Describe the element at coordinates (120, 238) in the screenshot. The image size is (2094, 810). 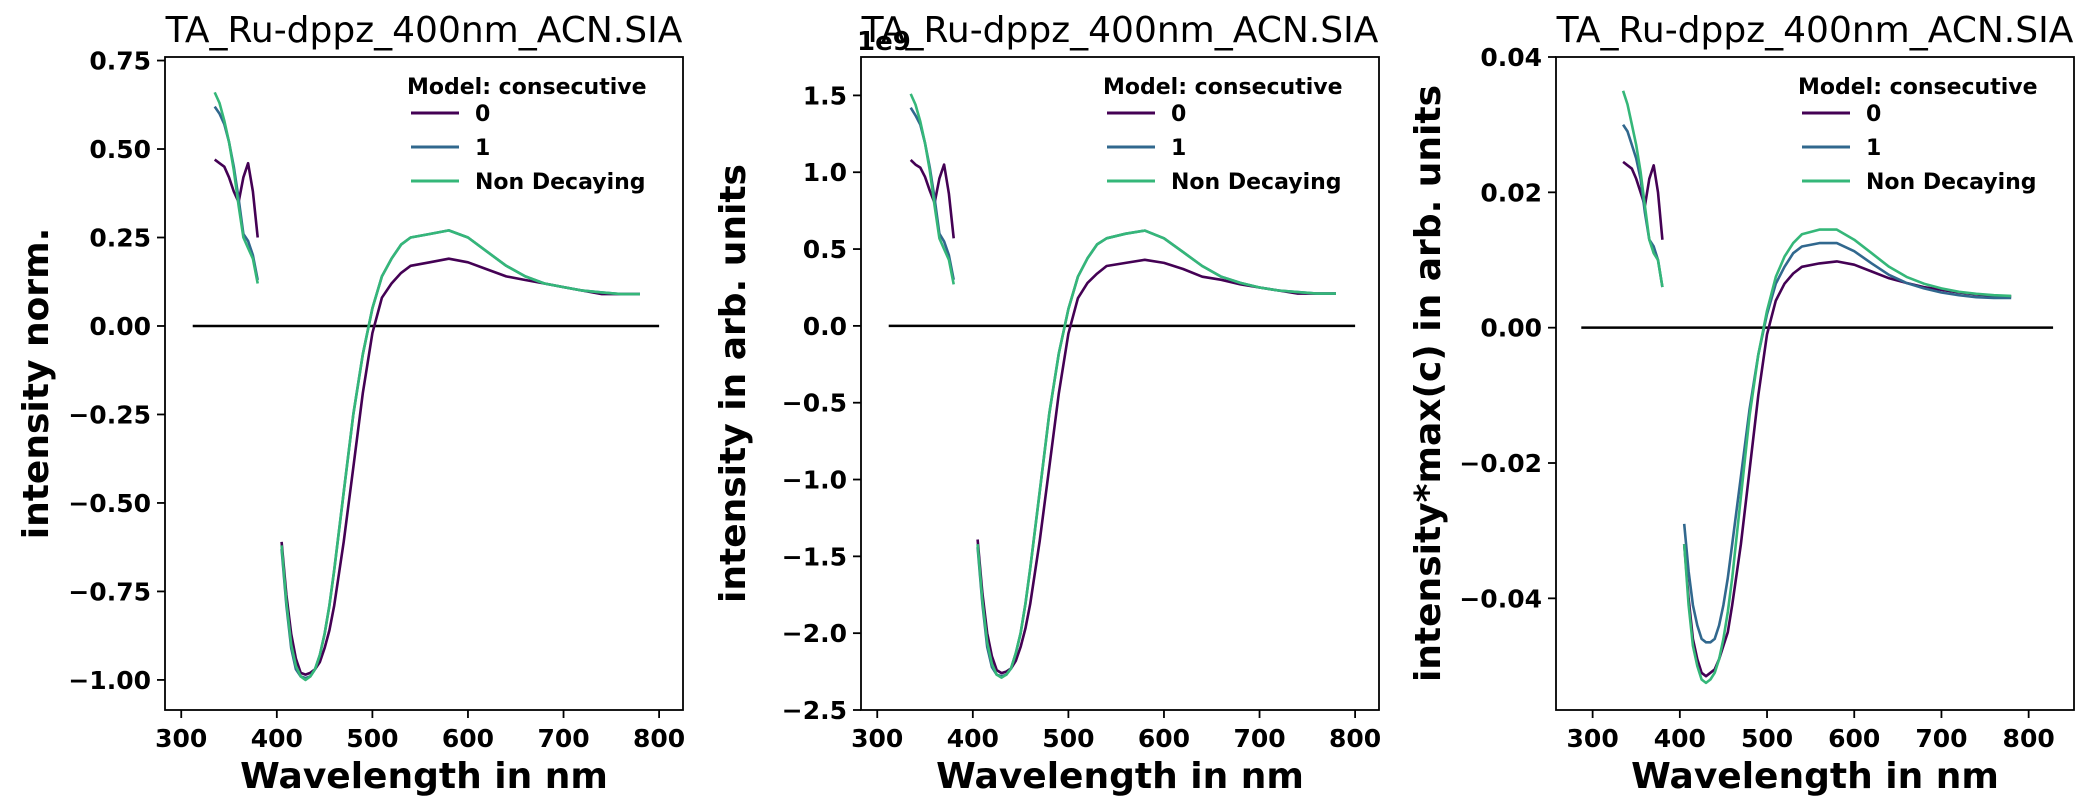
I see `y-tick-label: 0.25` at that location.